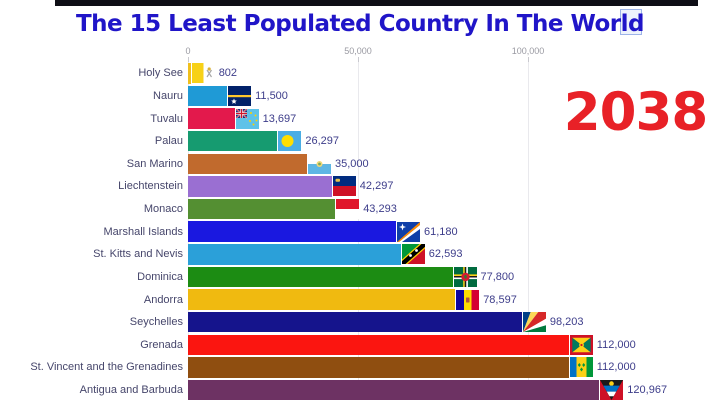 This screenshot has height=404, width=720. Describe the element at coordinates (380, 209) in the screenshot. I see `value-label: 43,293` at that location.